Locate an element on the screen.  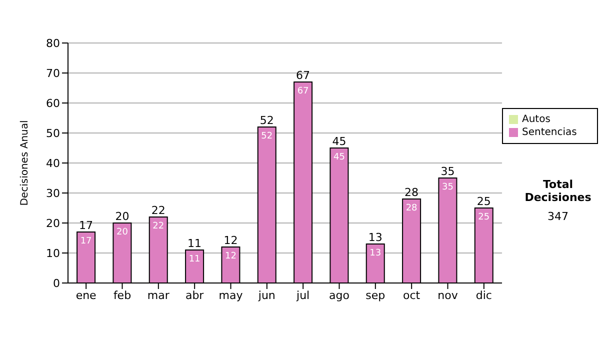
data-label: 17 is located at coordinates (86, 241).